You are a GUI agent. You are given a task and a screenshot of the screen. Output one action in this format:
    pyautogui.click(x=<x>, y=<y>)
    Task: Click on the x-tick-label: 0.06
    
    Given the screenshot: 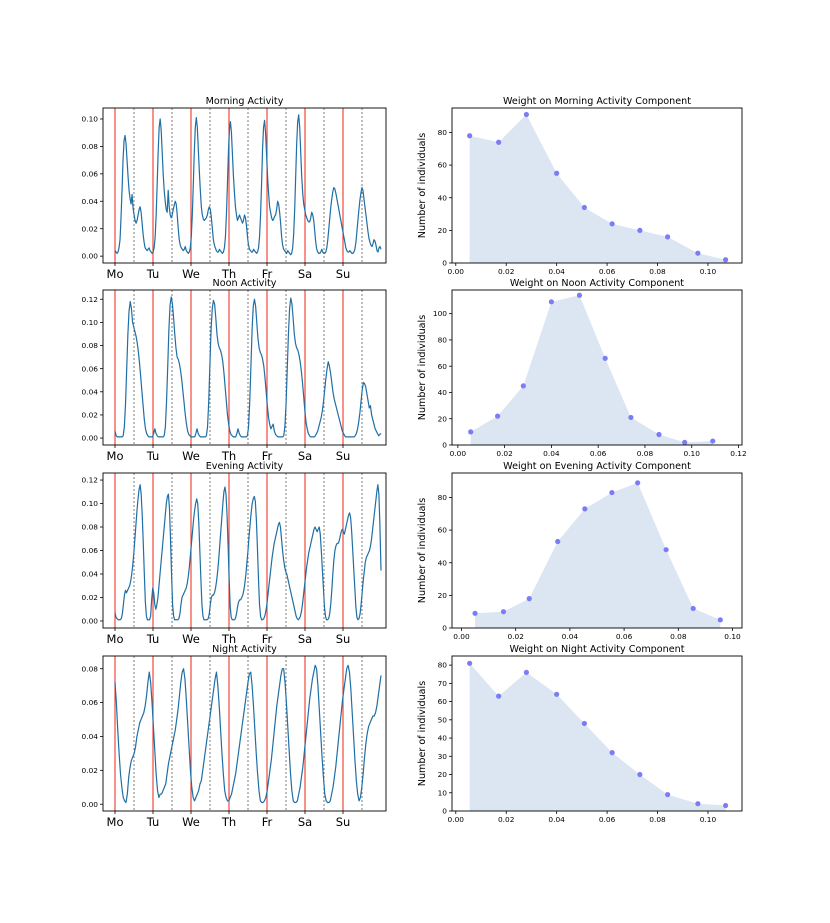 What is the action you would take?
    pyautogui.click(x=607, y=271)
    